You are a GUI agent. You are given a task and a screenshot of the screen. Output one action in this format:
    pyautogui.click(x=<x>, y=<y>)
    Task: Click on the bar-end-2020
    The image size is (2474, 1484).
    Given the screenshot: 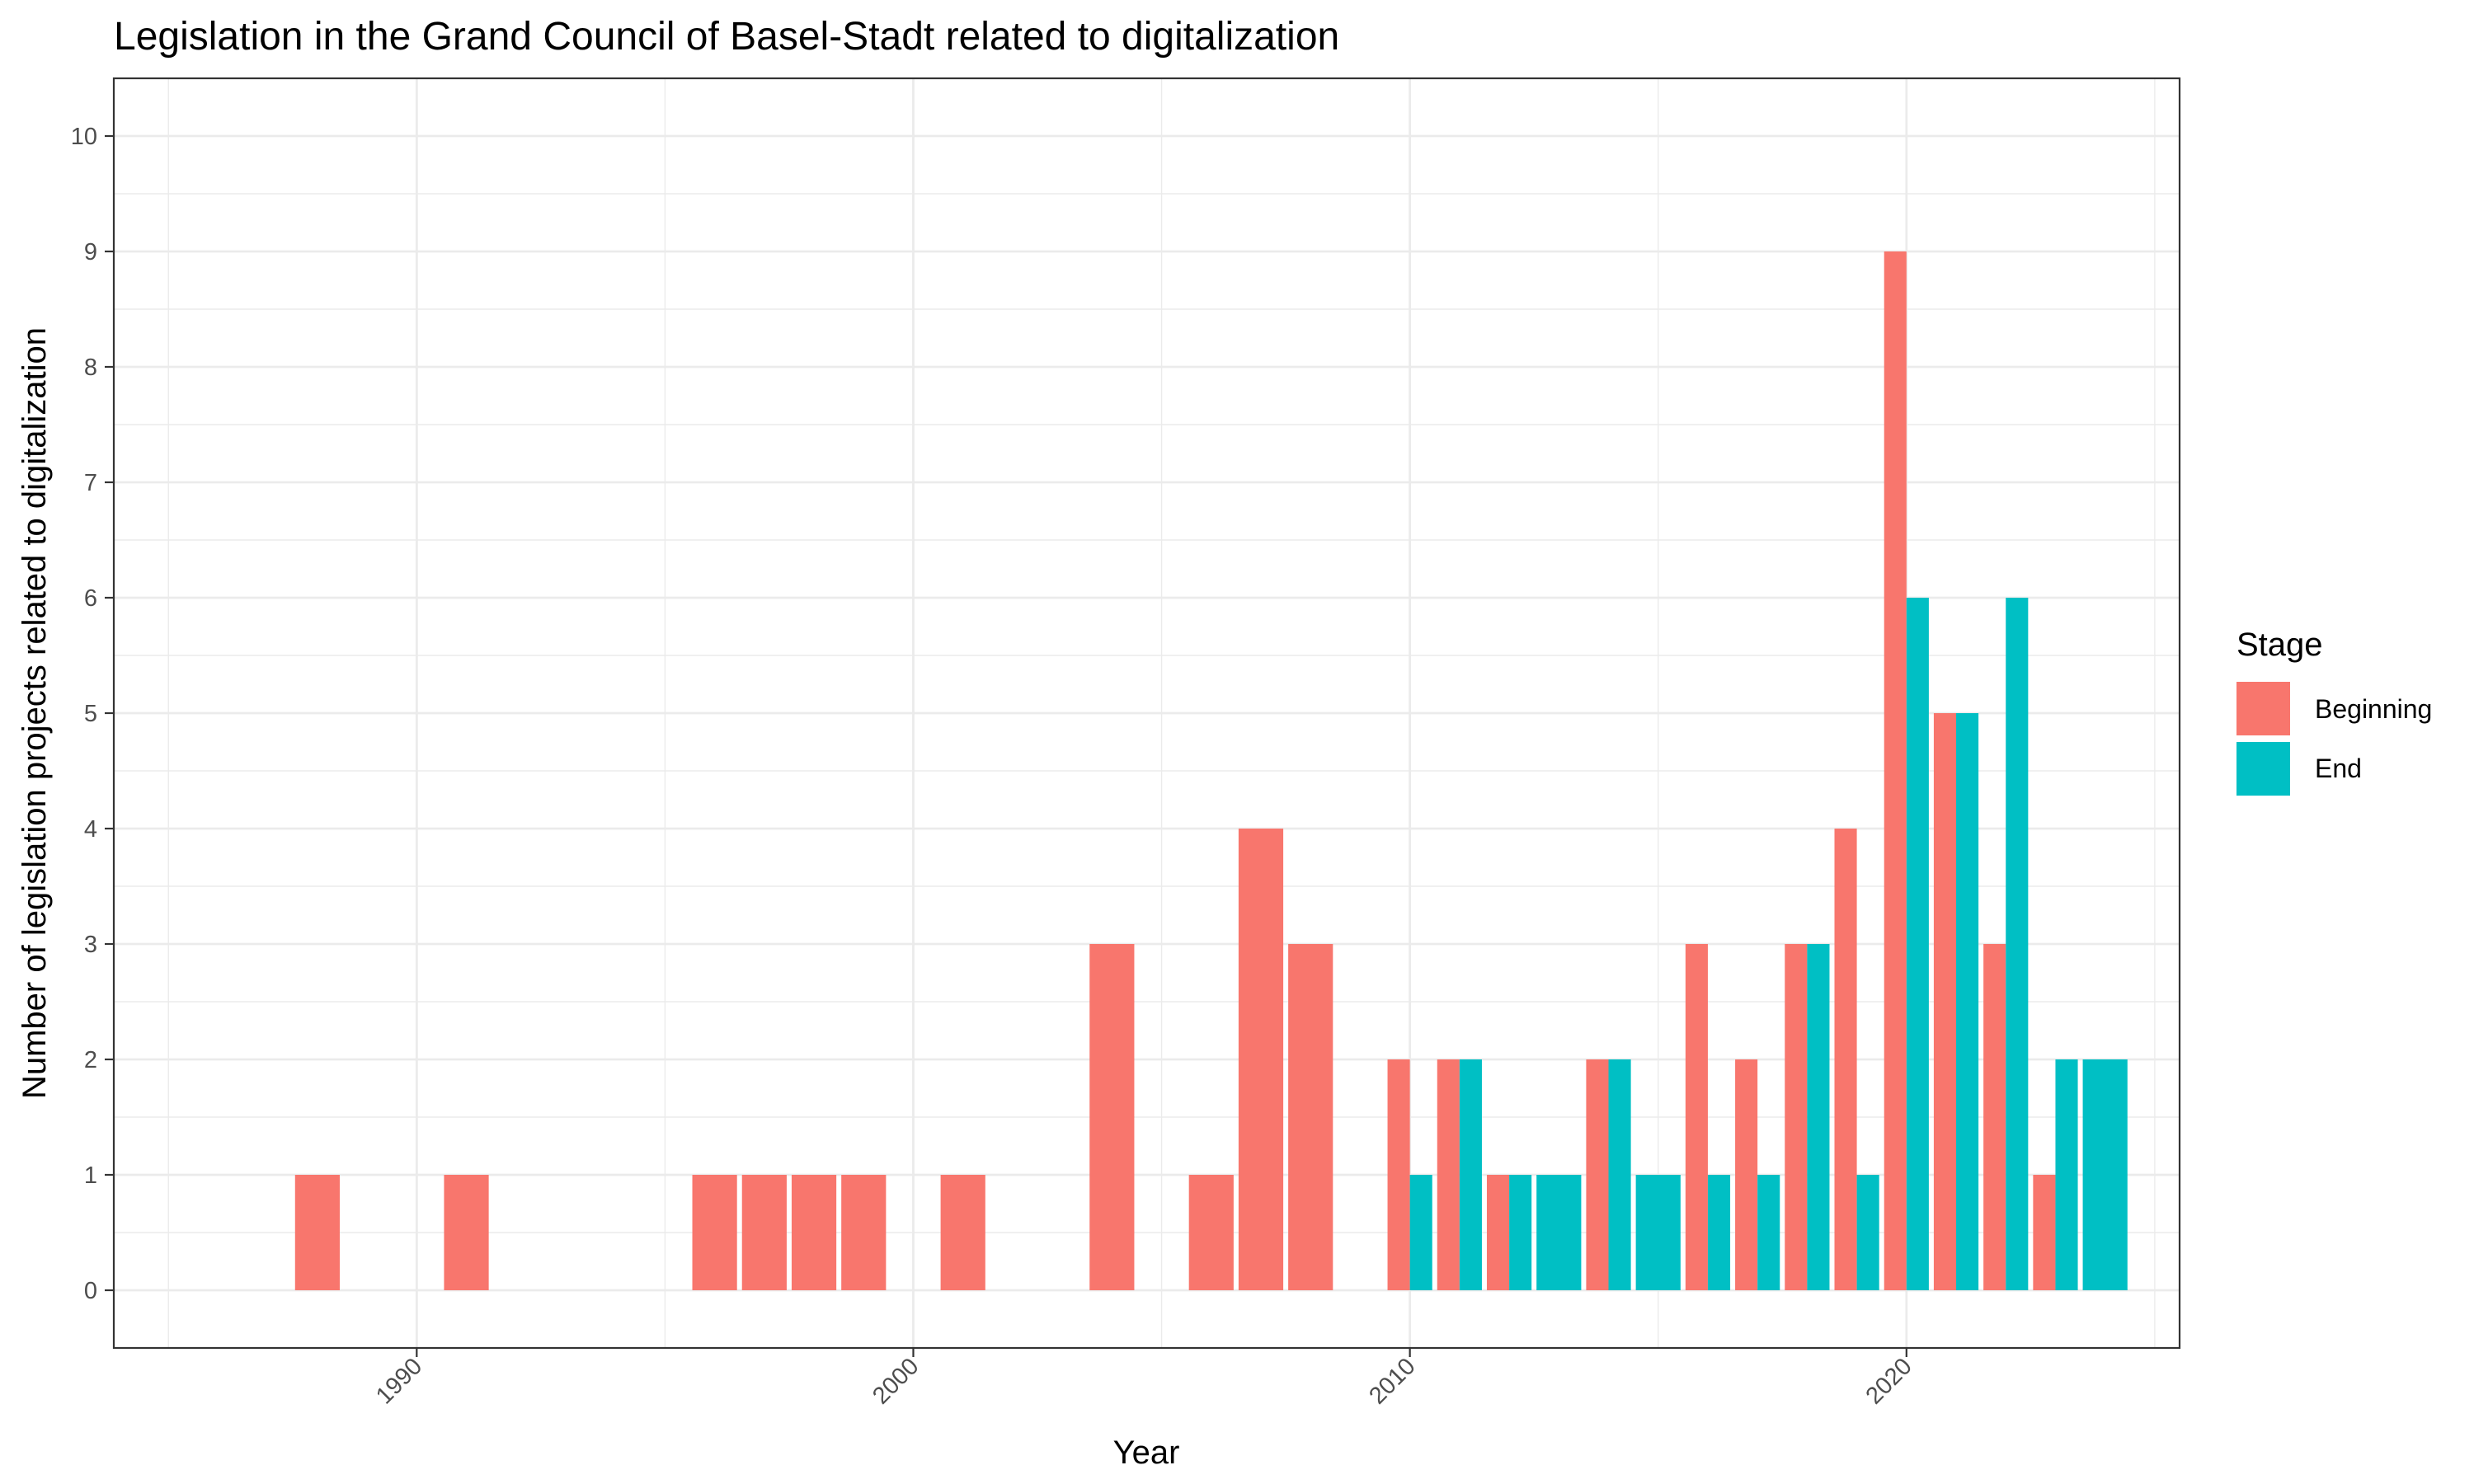 What is the action you would take?
    pyautogui.click(x=1917, y=944)
    